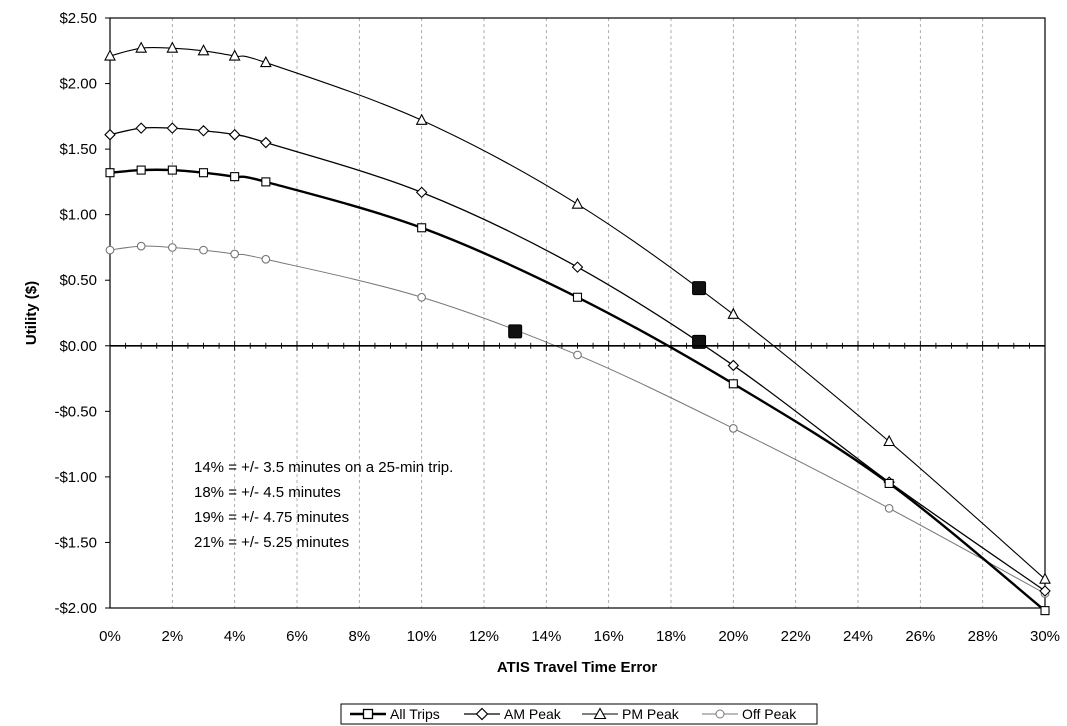 The height and width of the screenshot is (726, 1067). Describe the element at coordinates (368, 714) in the screenshot. I see `square-marker-icon` at that location.